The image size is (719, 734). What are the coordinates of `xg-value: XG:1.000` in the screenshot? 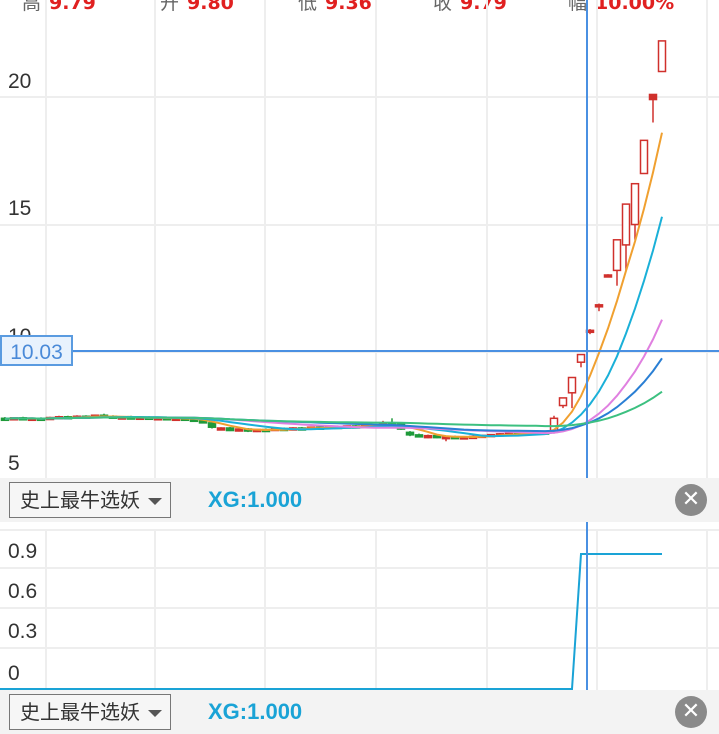 It's located at (255, 499).